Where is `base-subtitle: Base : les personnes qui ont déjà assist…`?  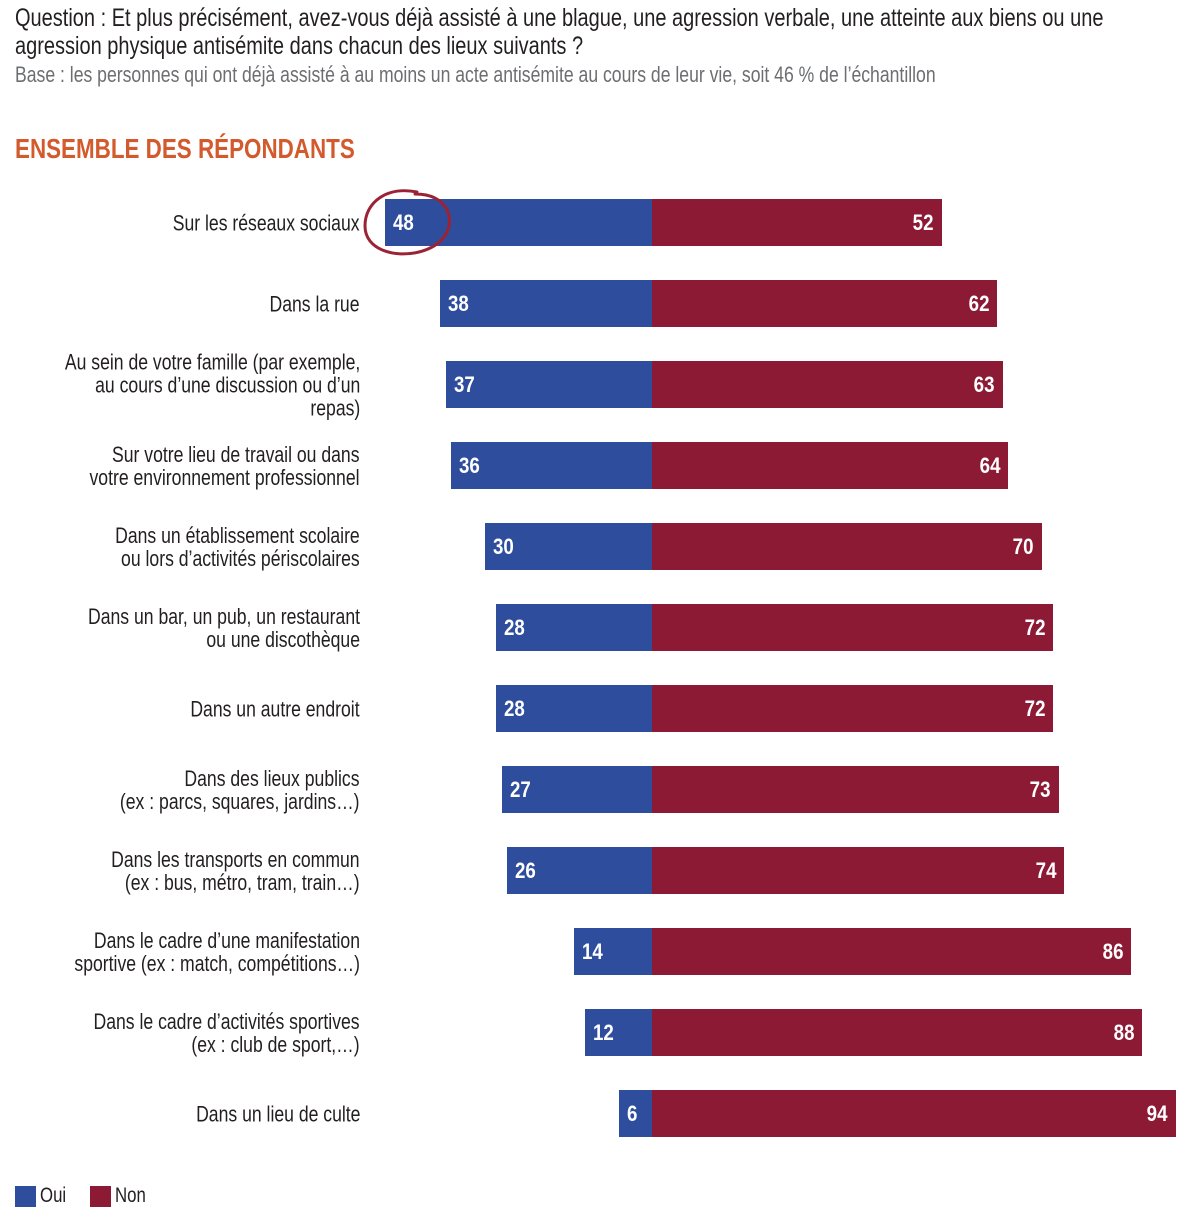
base-subtitle: Base : les personnes qui ont déjà assist… is located at coordinates (475, 74).